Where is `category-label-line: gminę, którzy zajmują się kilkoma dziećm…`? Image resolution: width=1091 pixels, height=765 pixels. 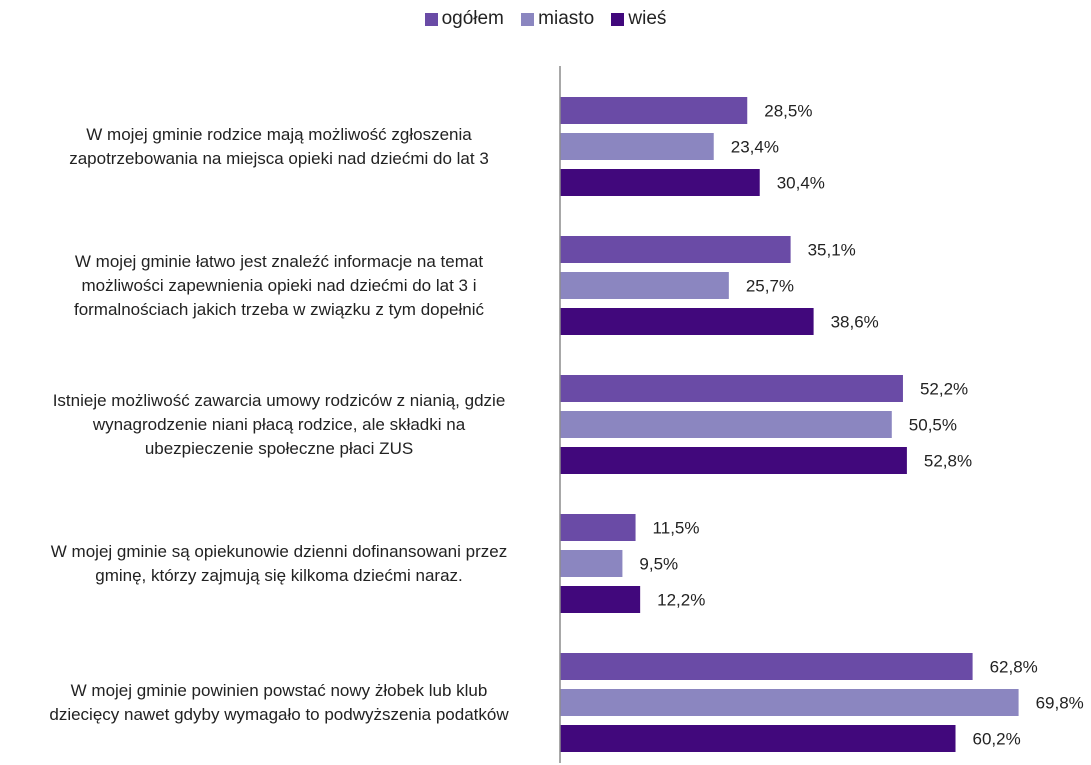
category-label-line: gminę, którzy zajmują się kilkoma dziećm… is located at coordinates (279, 575).